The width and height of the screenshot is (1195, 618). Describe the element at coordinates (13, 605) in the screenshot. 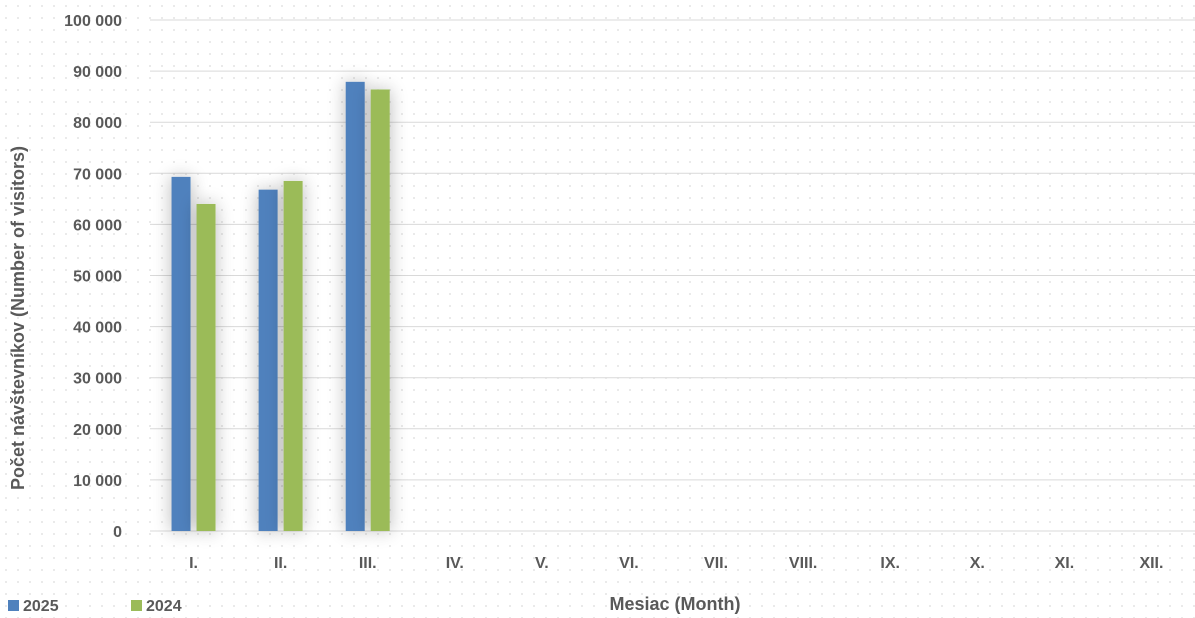

I see `legend-swatch-2025` at that location.